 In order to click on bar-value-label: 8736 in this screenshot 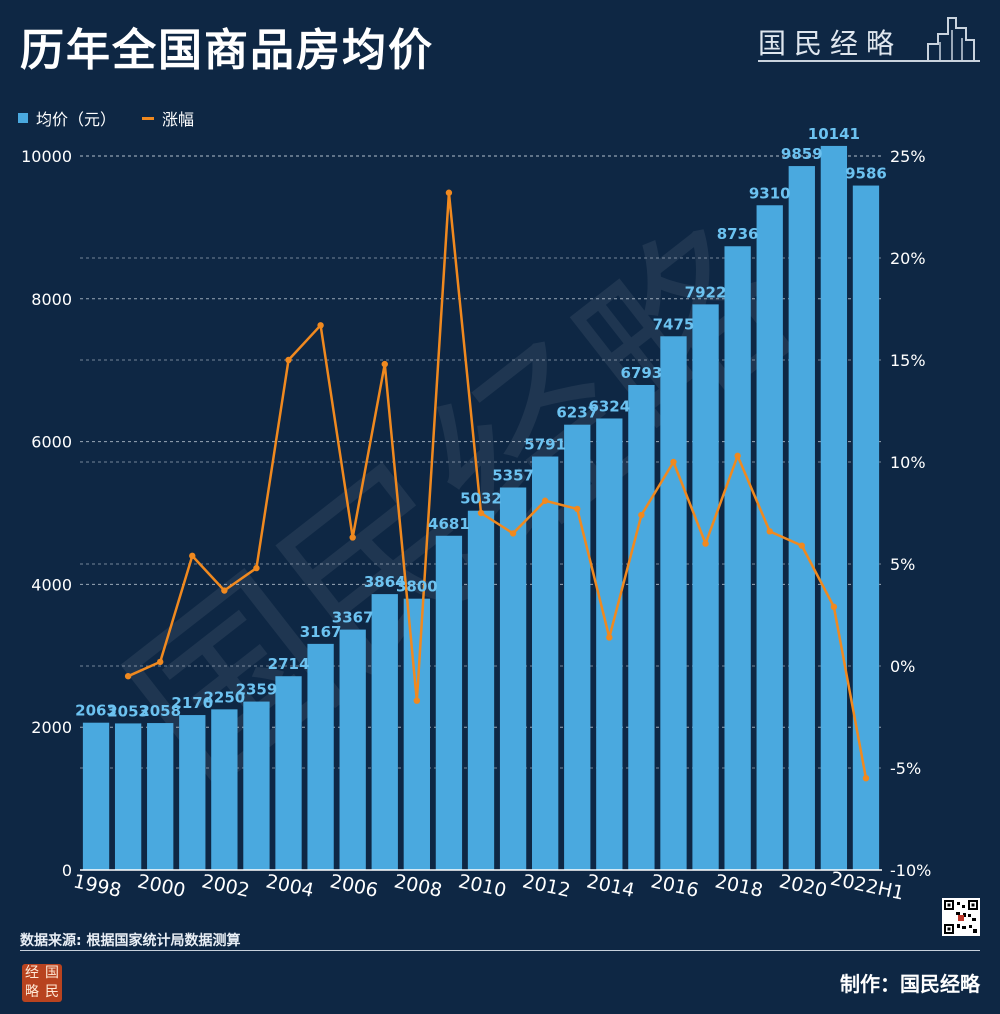, I will do `click(738, 234)`.